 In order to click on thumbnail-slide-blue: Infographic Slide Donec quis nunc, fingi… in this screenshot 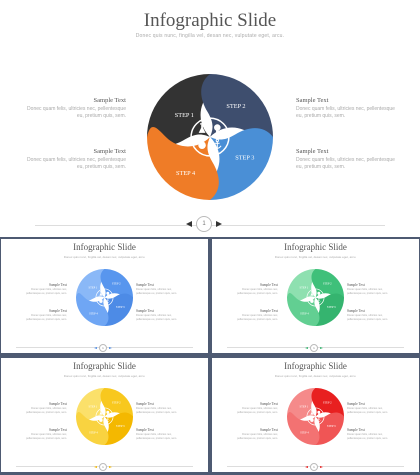, I will do `click(104, 296)`.